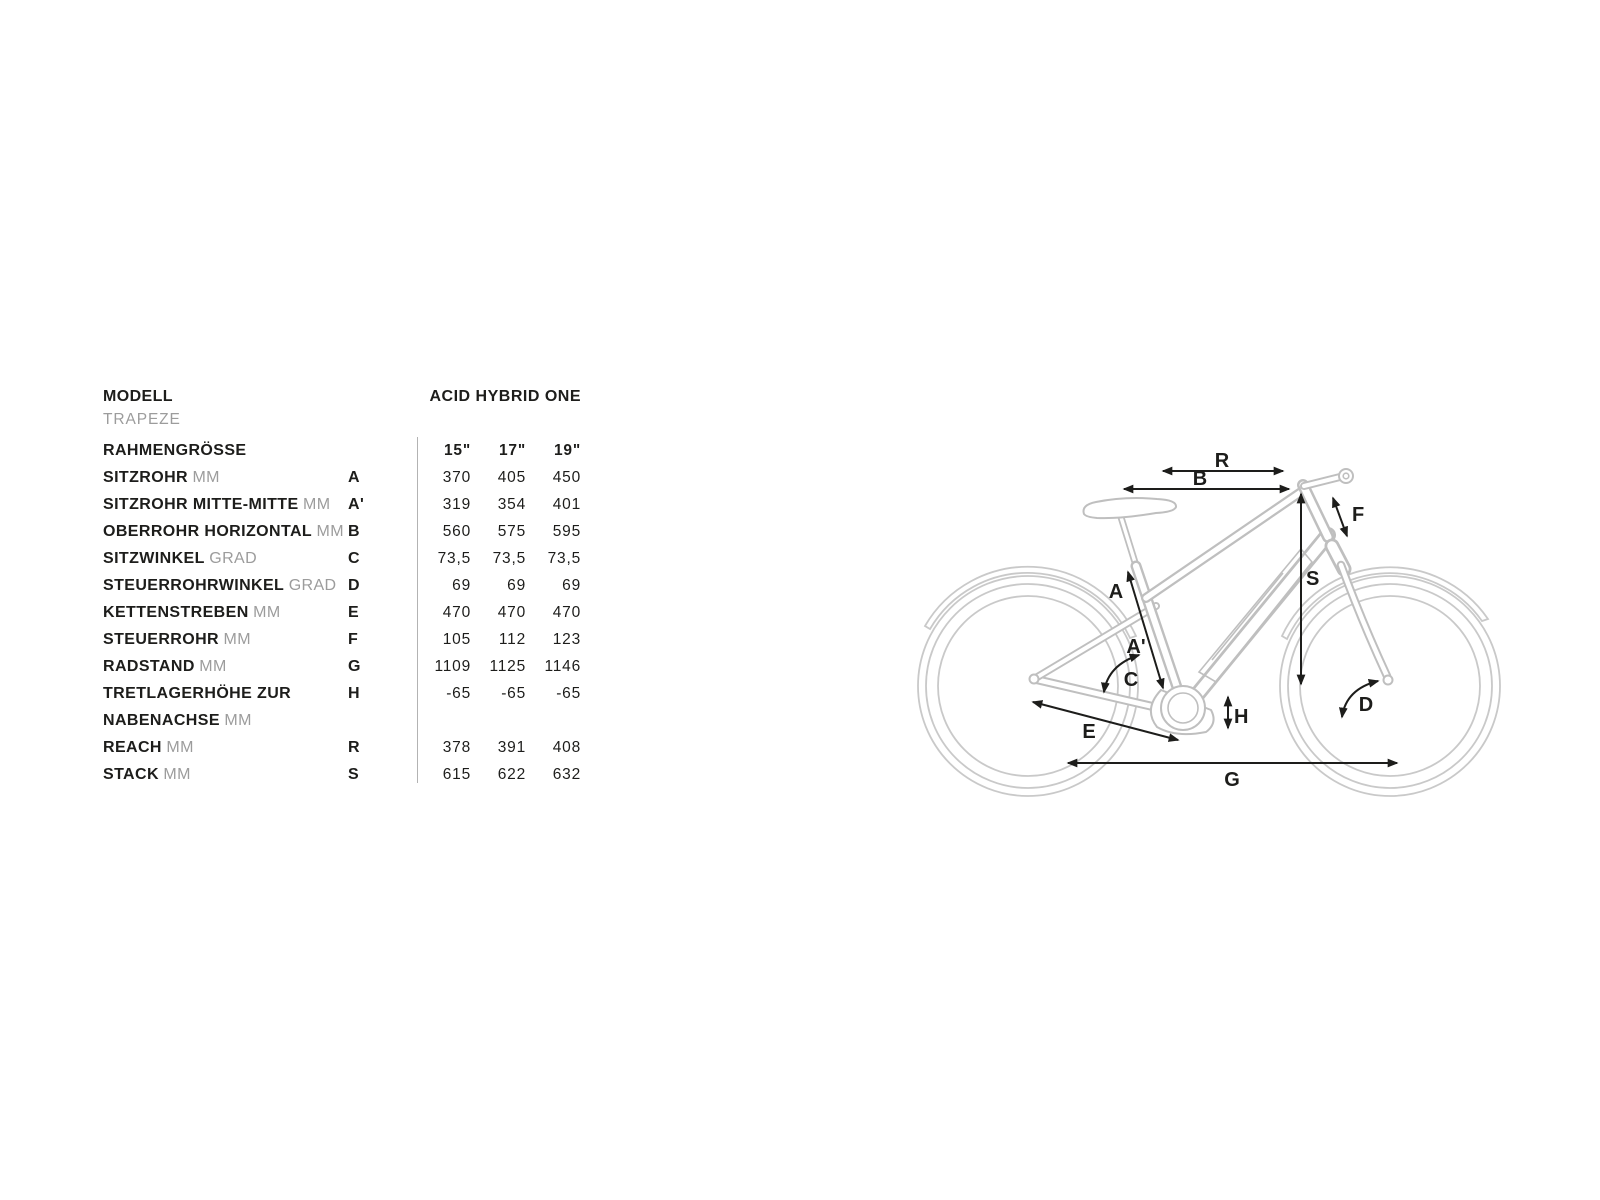 This screenshot has width=1600, height=1200. Describe the element at coordinates (342, 666) in the screenshot. I see `table-row: RADSTAND MM G 1109 1125 1146` at that location.